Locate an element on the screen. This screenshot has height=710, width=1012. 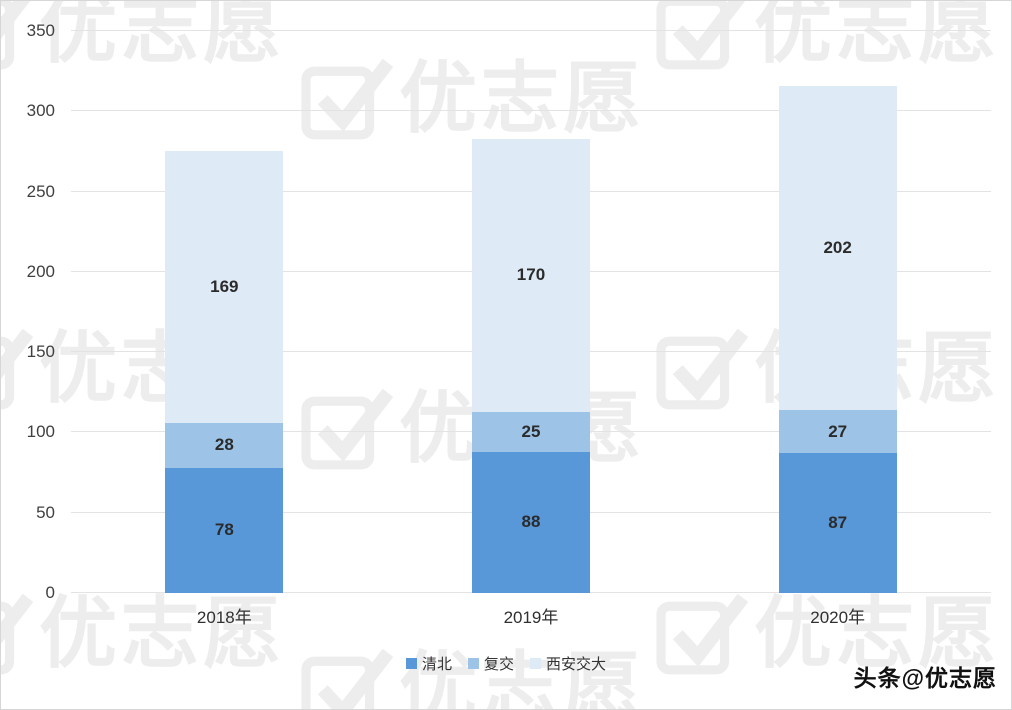
bar-segment: 78 is located at coordinates (224, 530).